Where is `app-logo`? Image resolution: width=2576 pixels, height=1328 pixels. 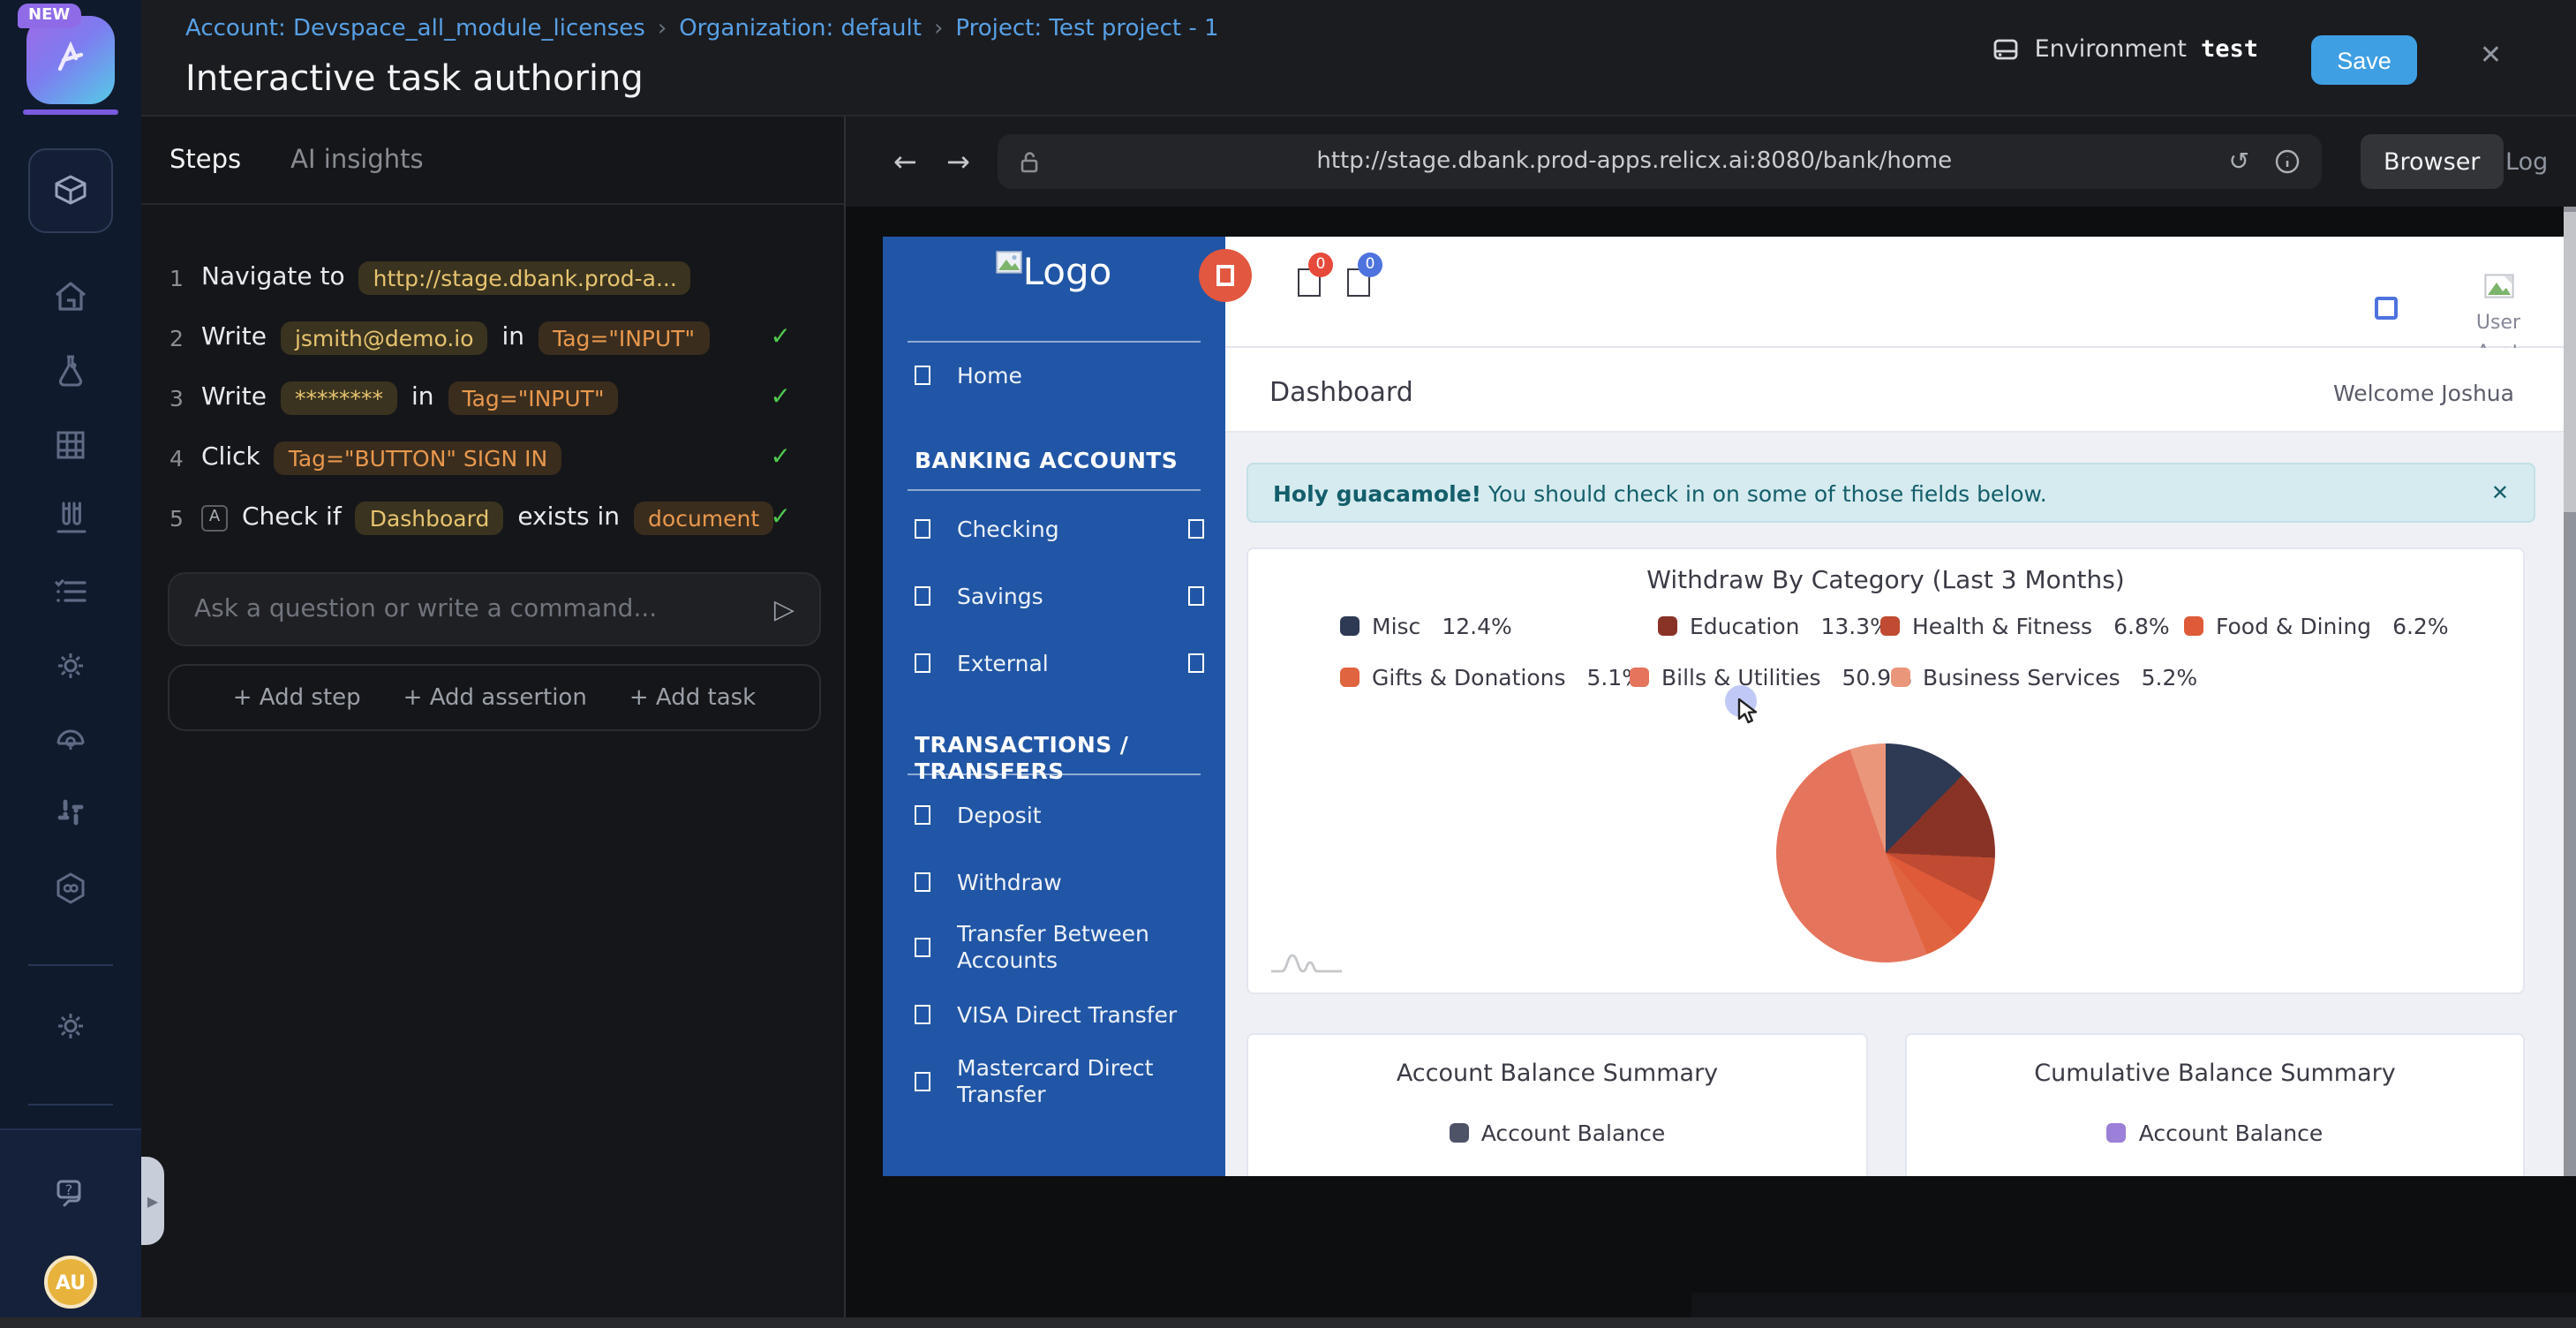
app-logo is located at coordinates (70, 60).